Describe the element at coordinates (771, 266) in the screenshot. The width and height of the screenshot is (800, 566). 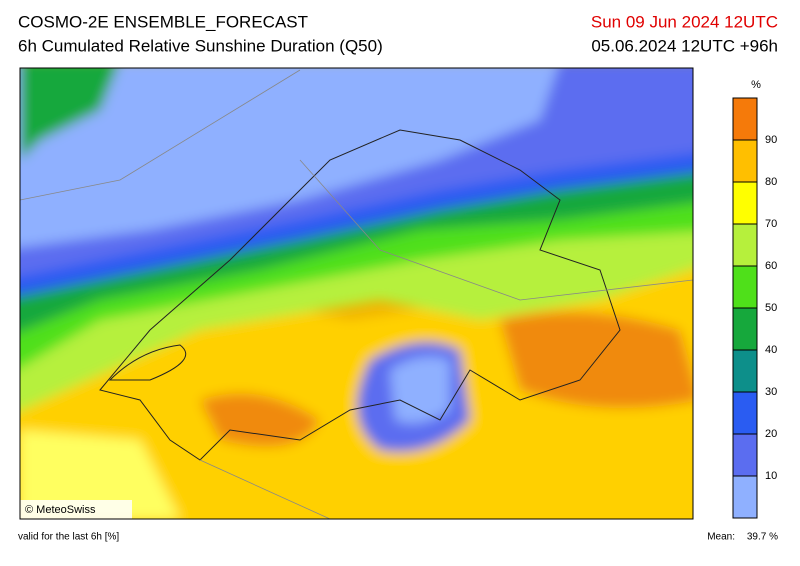
I see `colorbar-tick-label: 60` at that location.